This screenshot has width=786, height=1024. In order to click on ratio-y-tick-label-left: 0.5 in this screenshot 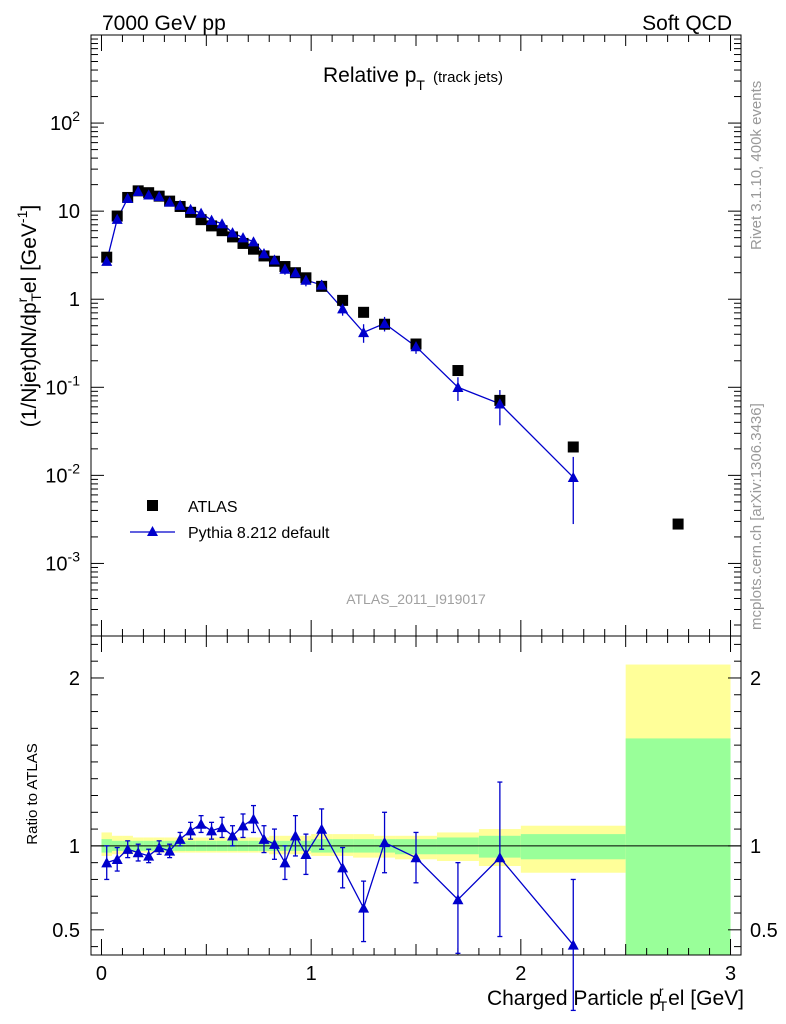, I will do `click(66, 931)`.